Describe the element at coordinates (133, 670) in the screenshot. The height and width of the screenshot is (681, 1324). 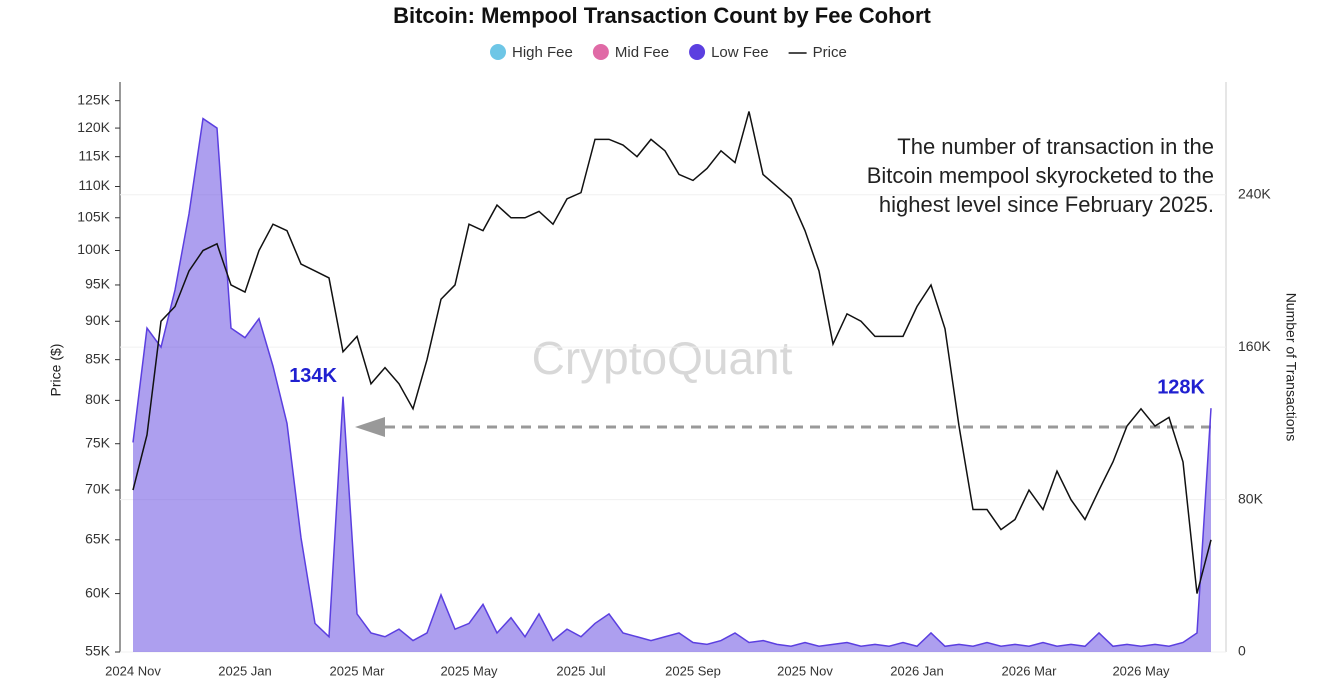
I see `x-tick-label: 2024 Nov` at that location.